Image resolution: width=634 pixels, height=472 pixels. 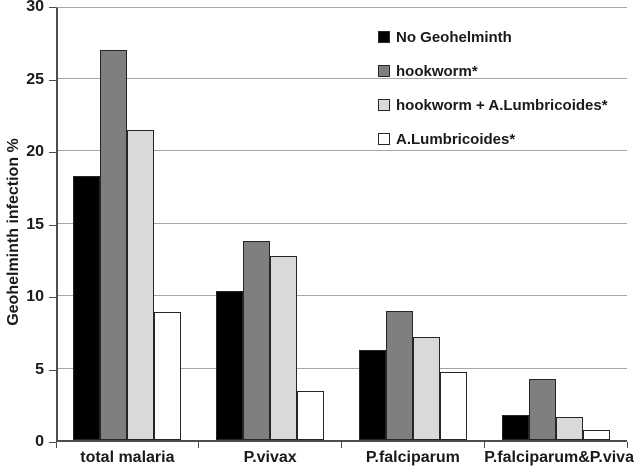 What do you see at coordinates (39, 441) in the screenshot?
I see `y-tick-label: 0` at bounding box center [39, 441].